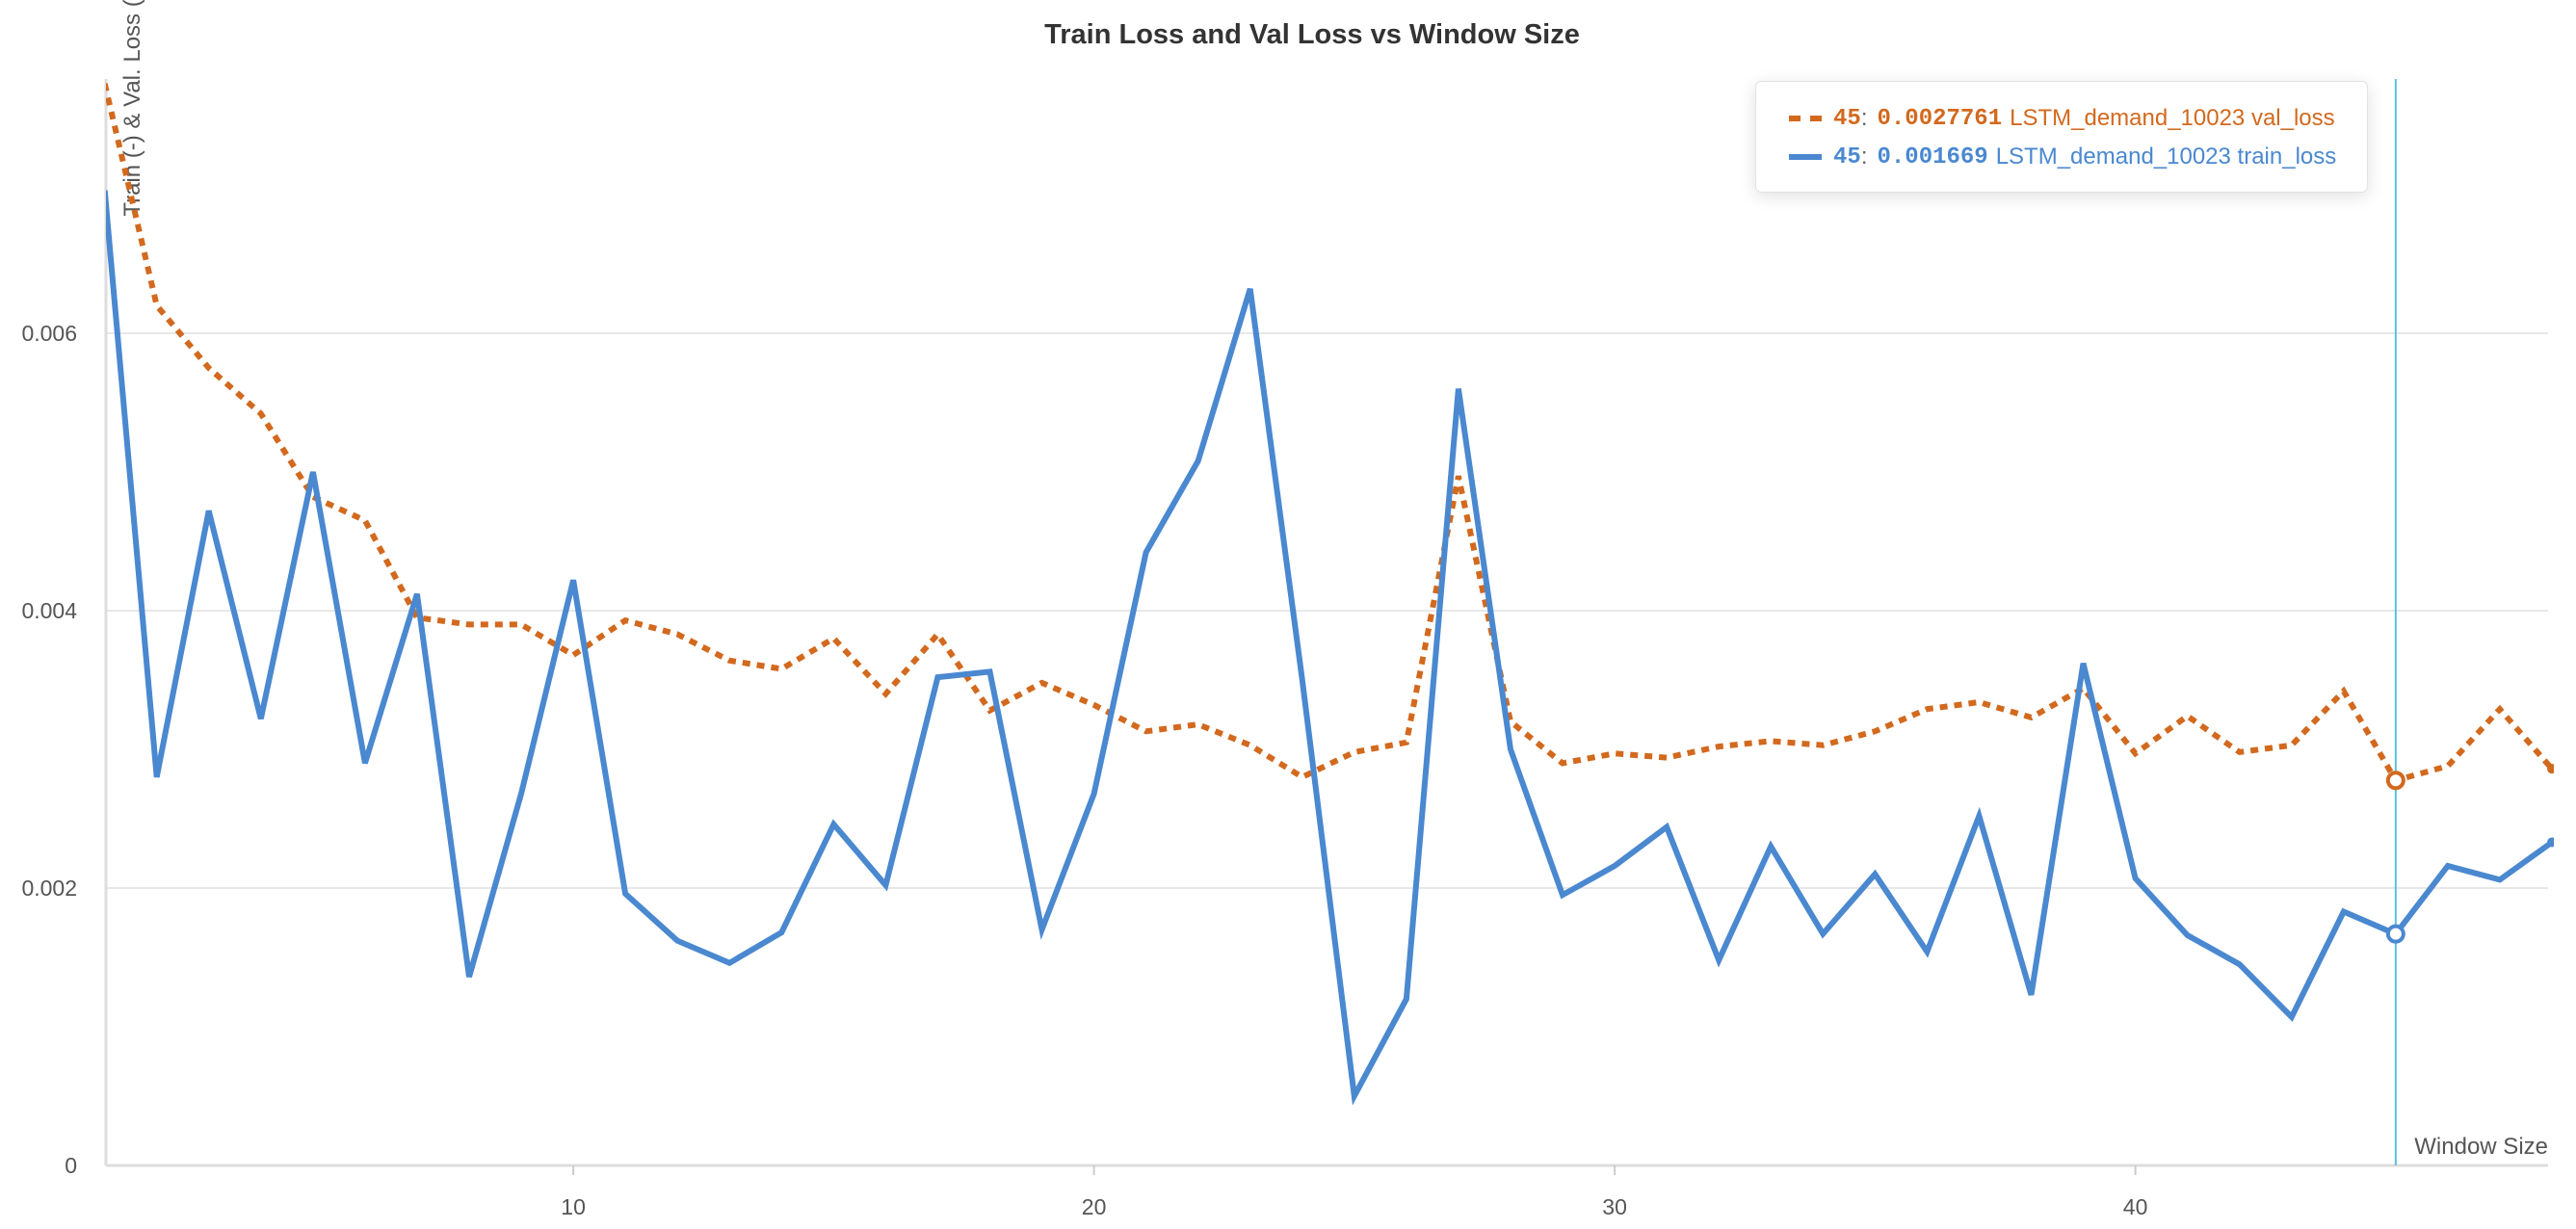 This screenshot has height=1229, width=2576. What do you see at coordinates (2173, 118) in the screenshot?
I see `legend-series-name: LSTM_demand_10023 val_loss` at bounding box center [2173, 118].